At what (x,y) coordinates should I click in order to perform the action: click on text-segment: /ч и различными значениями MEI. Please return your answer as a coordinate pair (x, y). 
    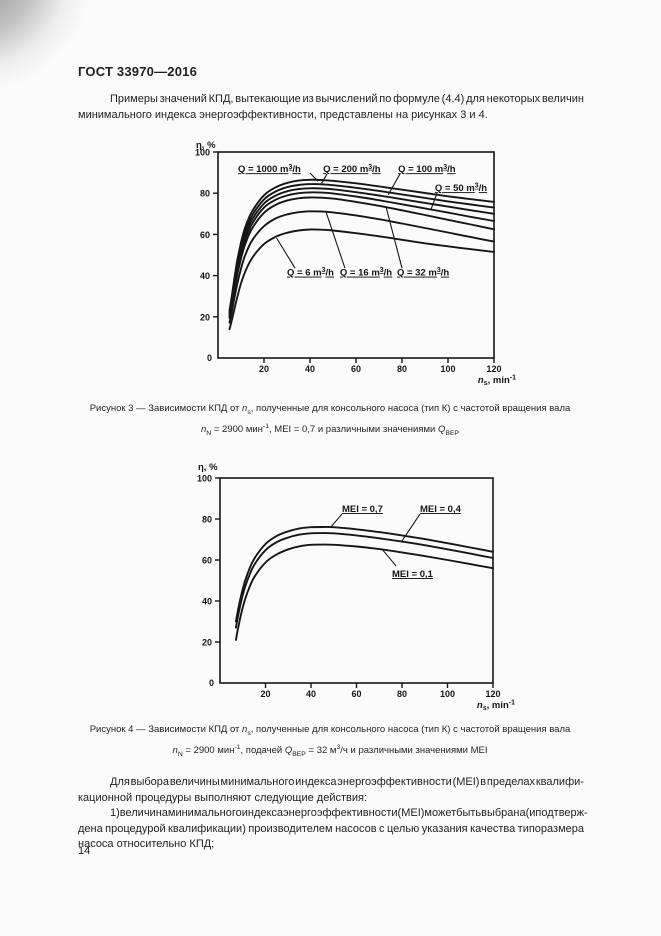
    Looking at the image, I should click on (414, 751).